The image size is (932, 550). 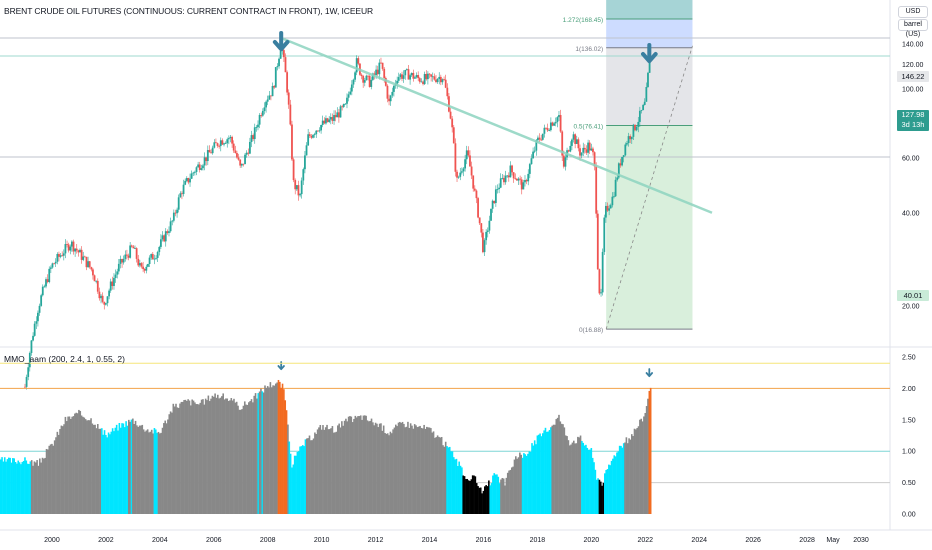 What do you see at coordinates (913, 28) in the screenshot?
I see `unit-button: barrel (US)` at bounding box center [913, 28].